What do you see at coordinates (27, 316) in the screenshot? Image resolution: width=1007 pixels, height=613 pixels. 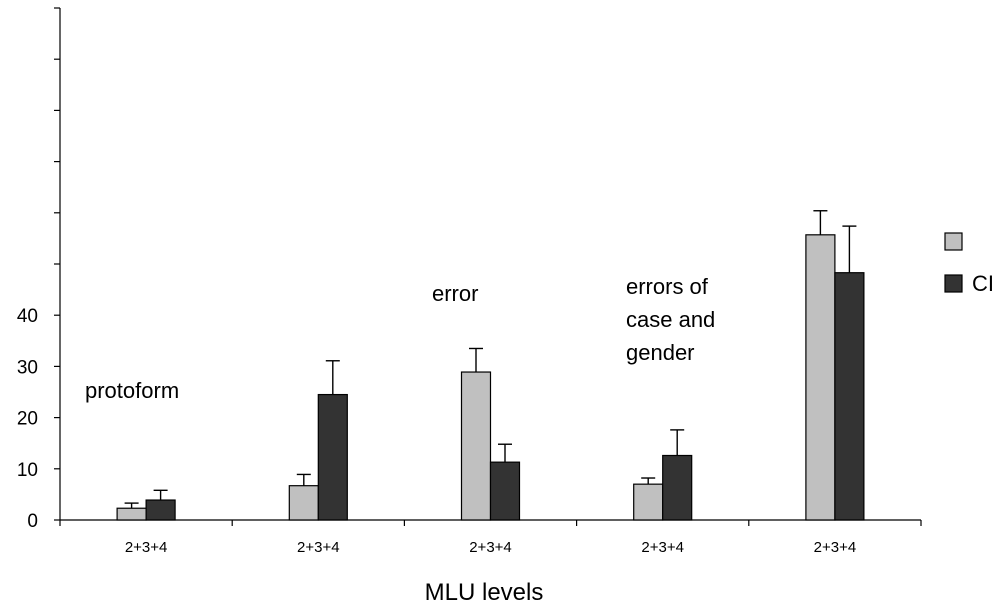 I see `y-tick-label: 40` at bounding box center [27, 316].